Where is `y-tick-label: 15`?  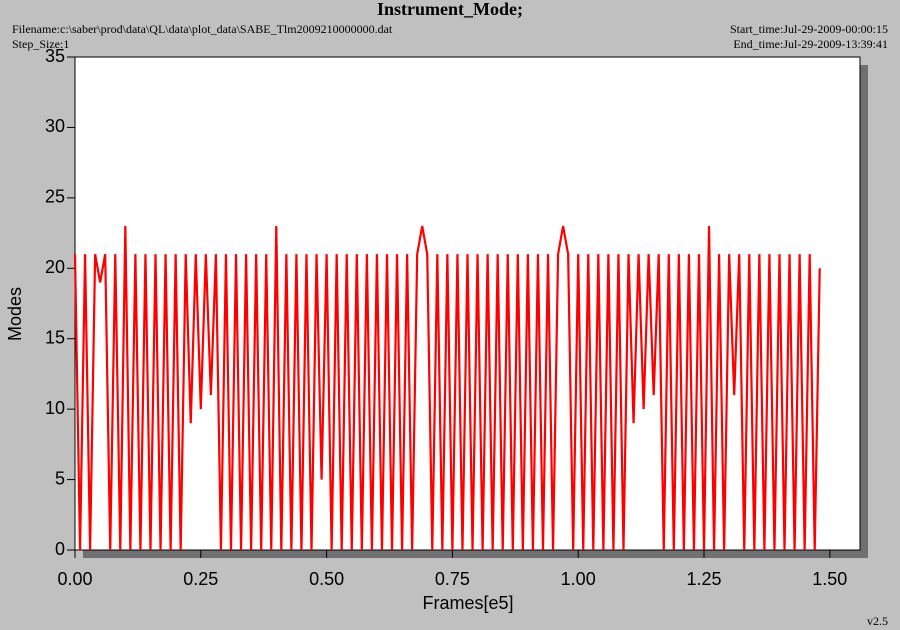 y-tick-label: 15 is located at coordinates (55, 337).